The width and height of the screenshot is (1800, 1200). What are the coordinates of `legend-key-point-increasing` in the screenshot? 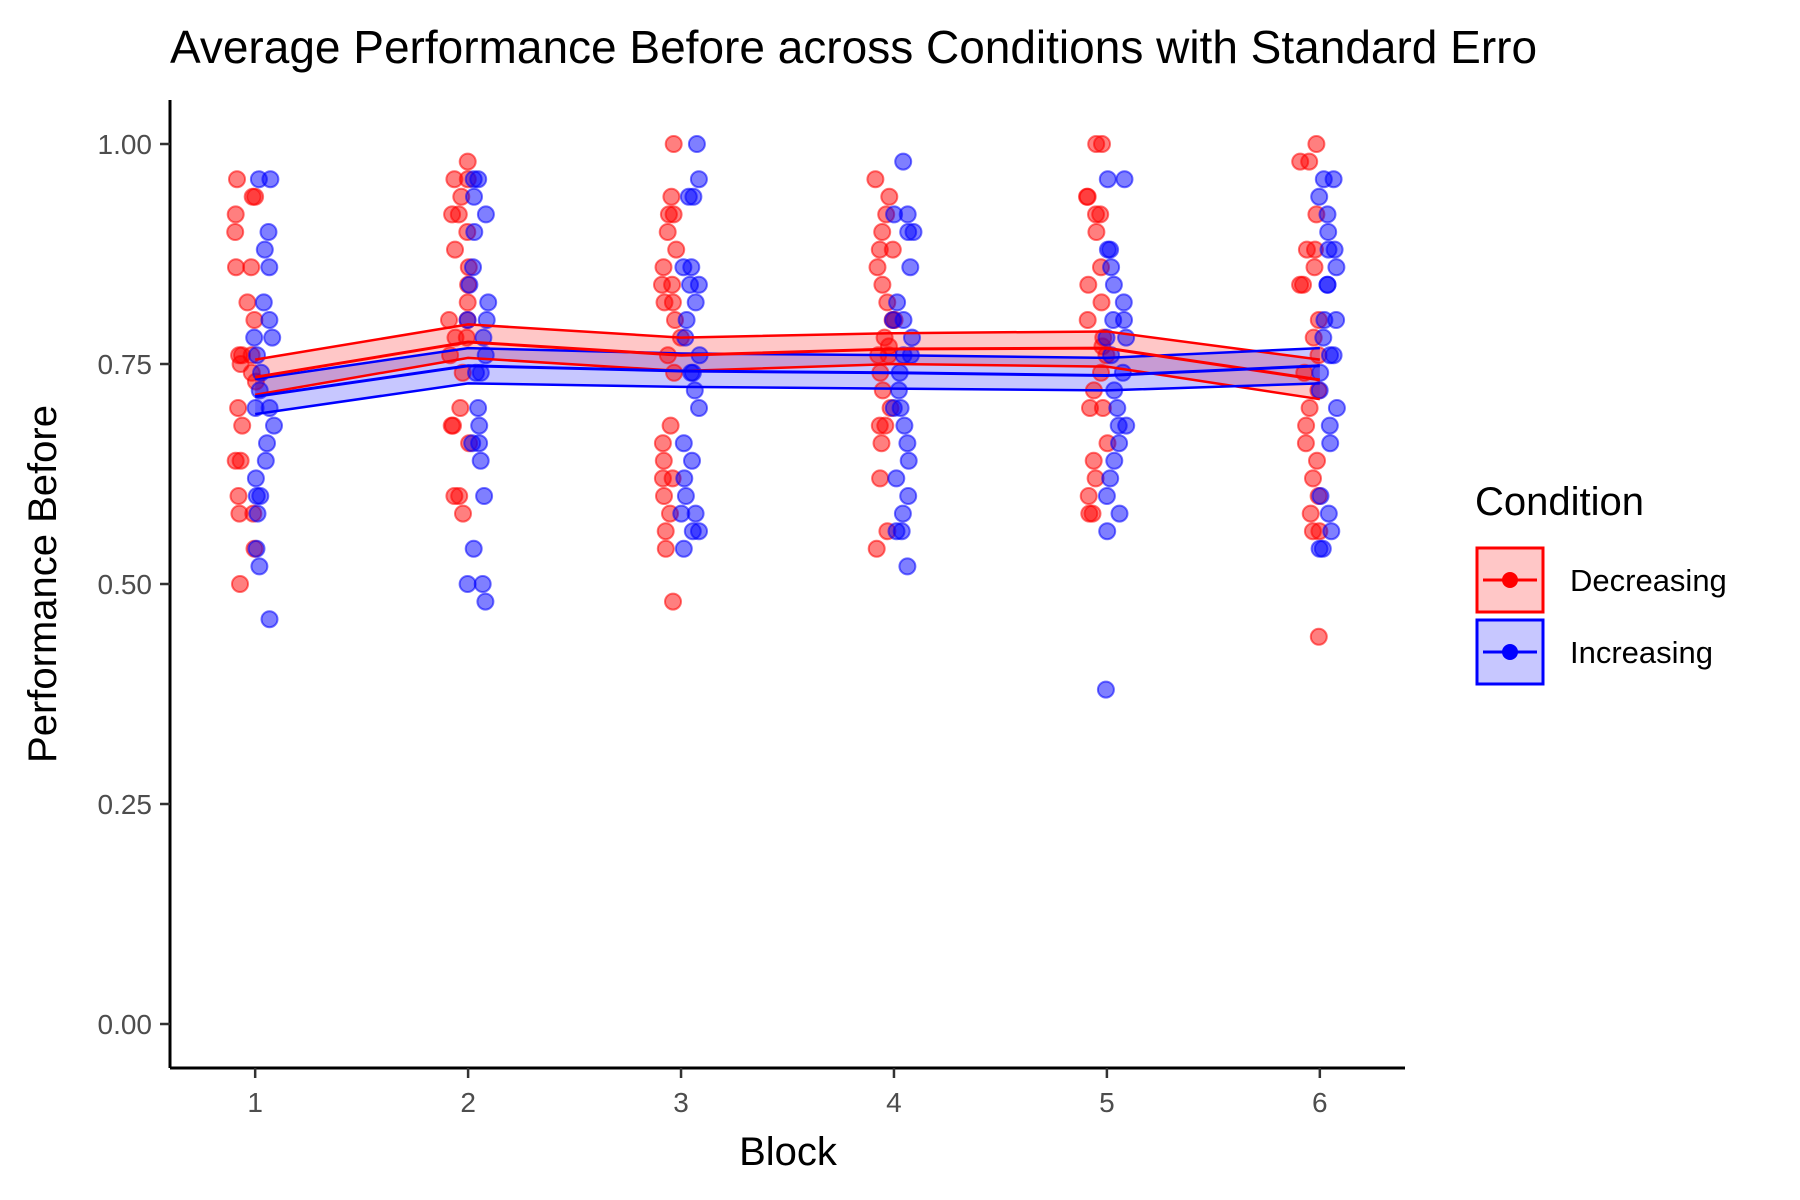 It's located at (1510, 652).